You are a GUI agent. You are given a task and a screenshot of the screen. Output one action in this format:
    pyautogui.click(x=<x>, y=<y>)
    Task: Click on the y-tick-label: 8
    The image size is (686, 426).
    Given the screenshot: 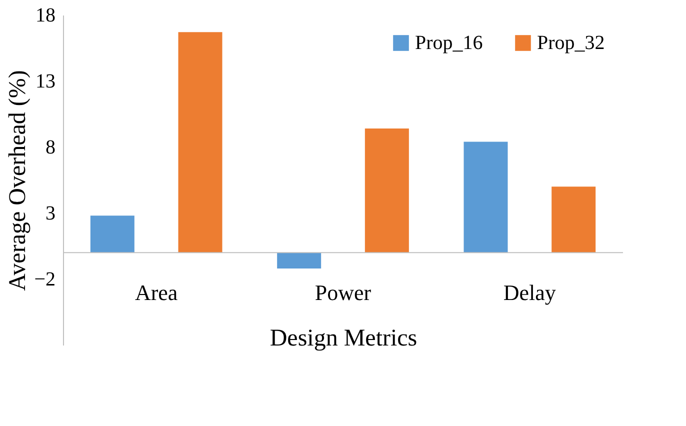 What is the action you would take?
    pyautogui.click(x=51, y=147)
    